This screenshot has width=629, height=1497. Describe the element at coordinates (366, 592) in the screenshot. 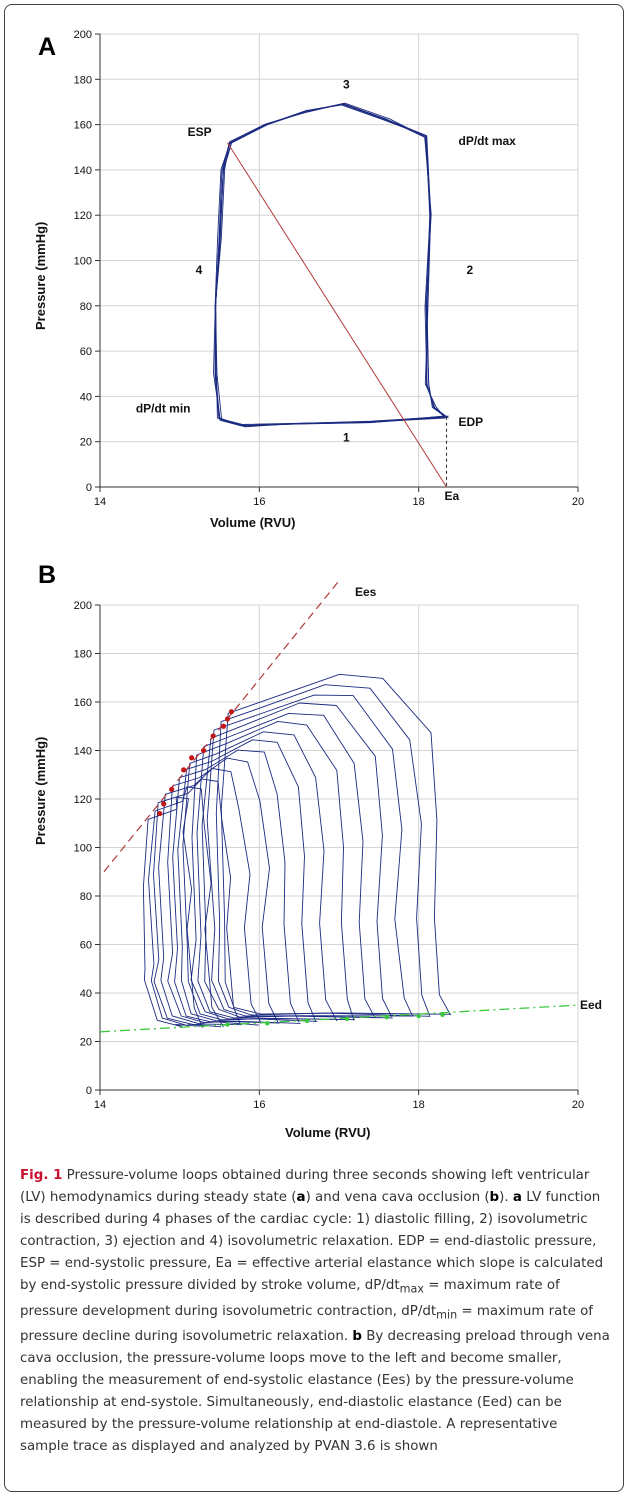

I see `panel-b-ees-label: Ees` at that location.